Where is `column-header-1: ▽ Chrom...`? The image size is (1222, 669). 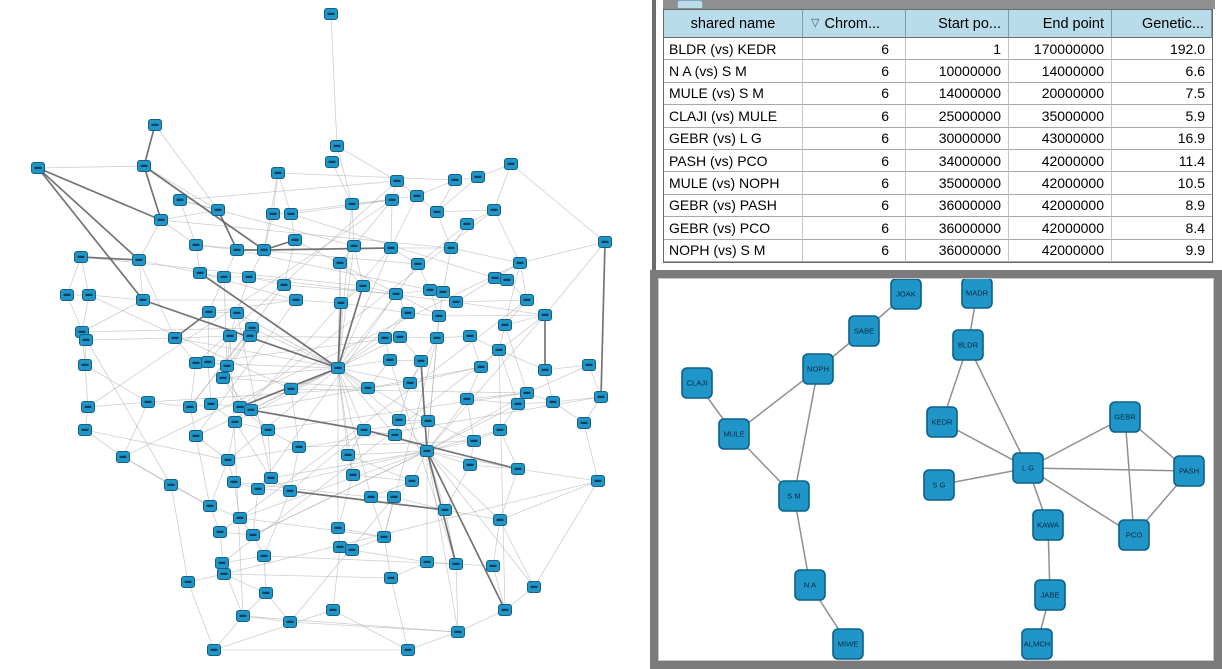 column-header-1: ▽ Chrom... is located at coordinates (854, 24).